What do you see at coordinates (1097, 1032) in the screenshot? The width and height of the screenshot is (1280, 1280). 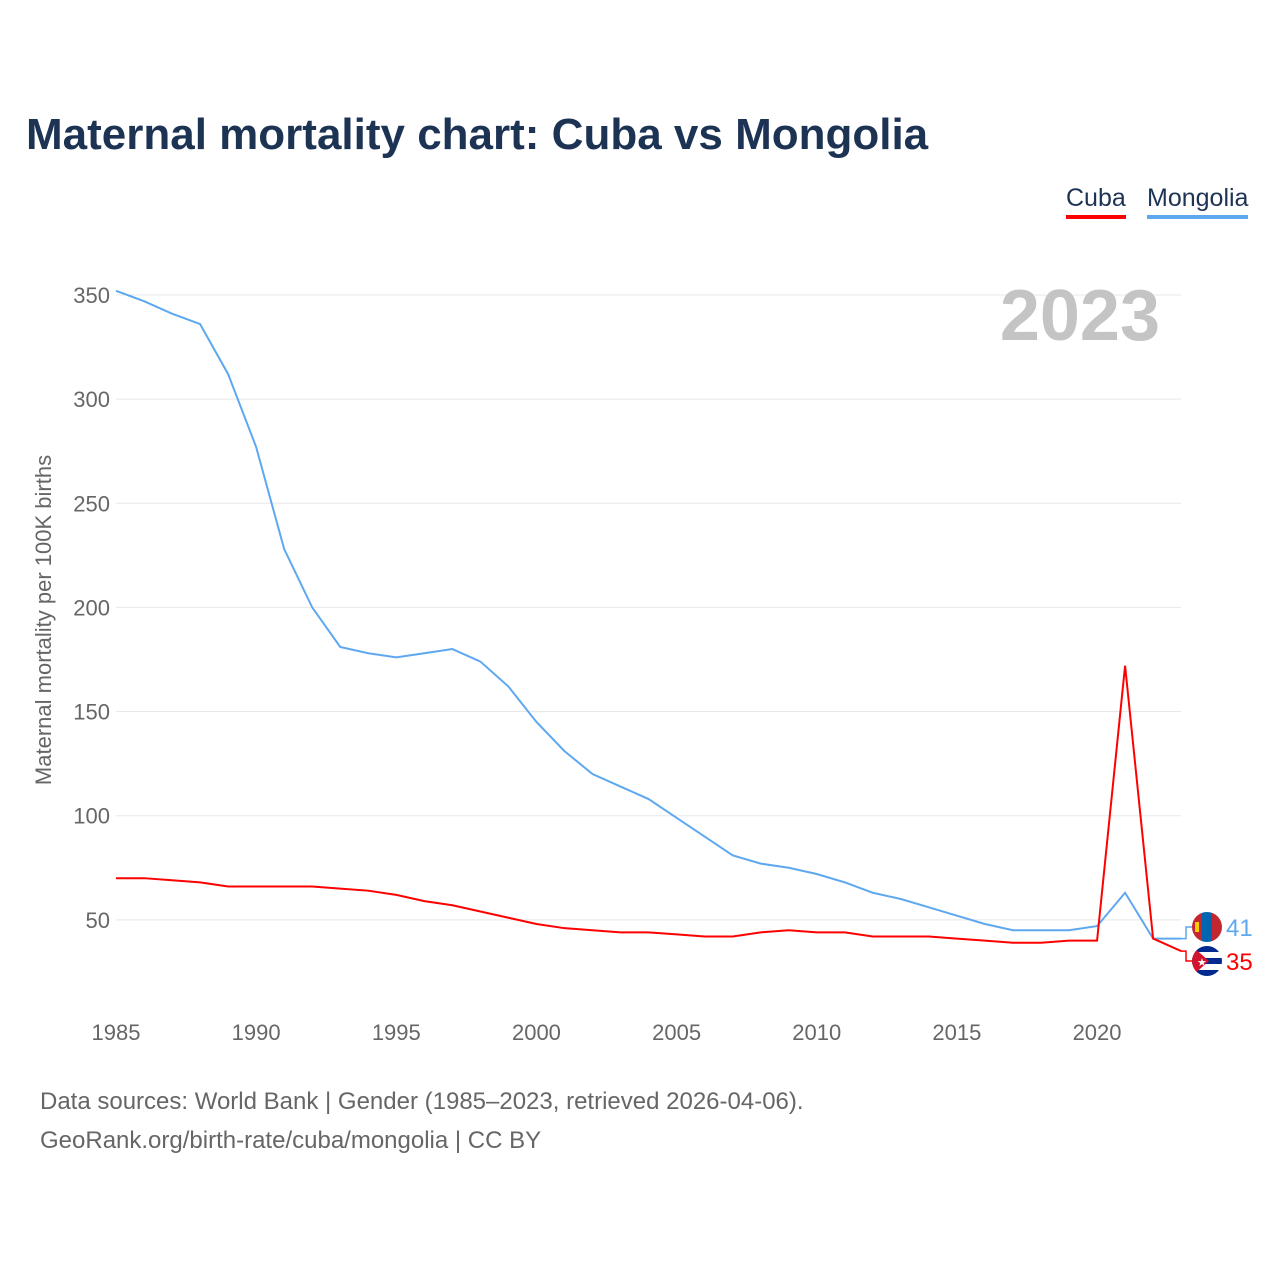 I see `x-tick-label: 2020` at bounding box center [1097, 1032].